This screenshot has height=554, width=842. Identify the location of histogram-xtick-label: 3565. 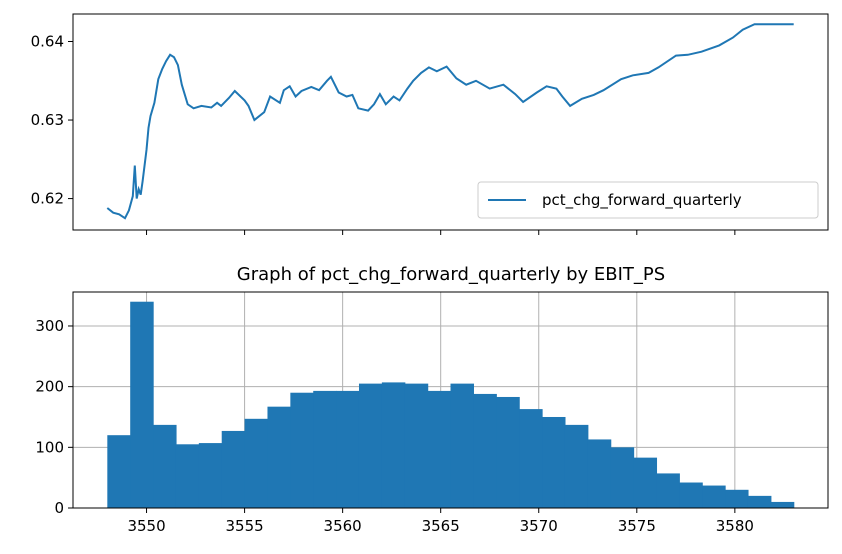
(441, 526).